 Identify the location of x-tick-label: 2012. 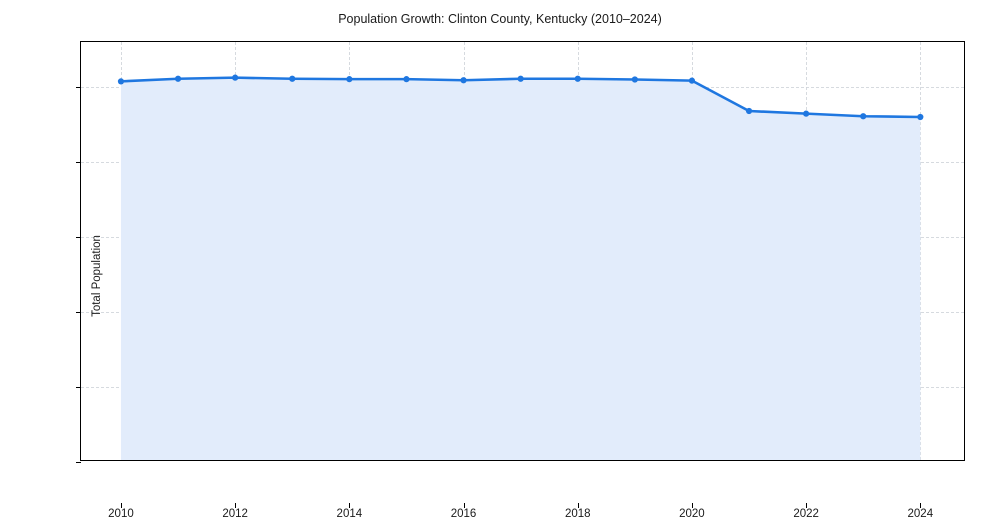
(235, 514).